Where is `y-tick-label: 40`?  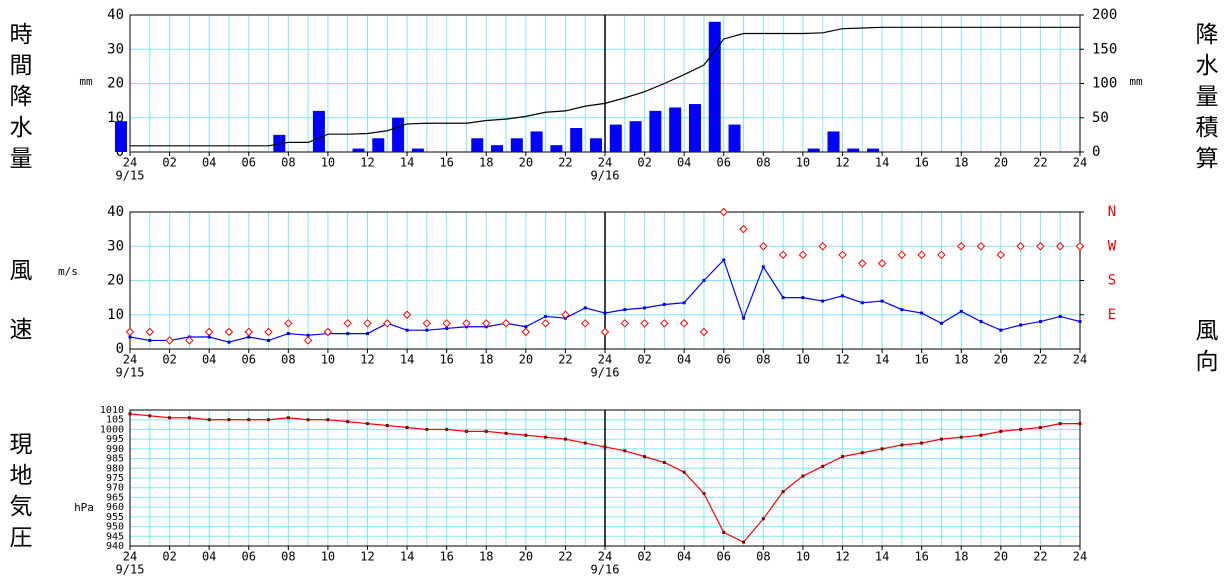 y-tick-label: 40 is located at coordinates (115, 15).